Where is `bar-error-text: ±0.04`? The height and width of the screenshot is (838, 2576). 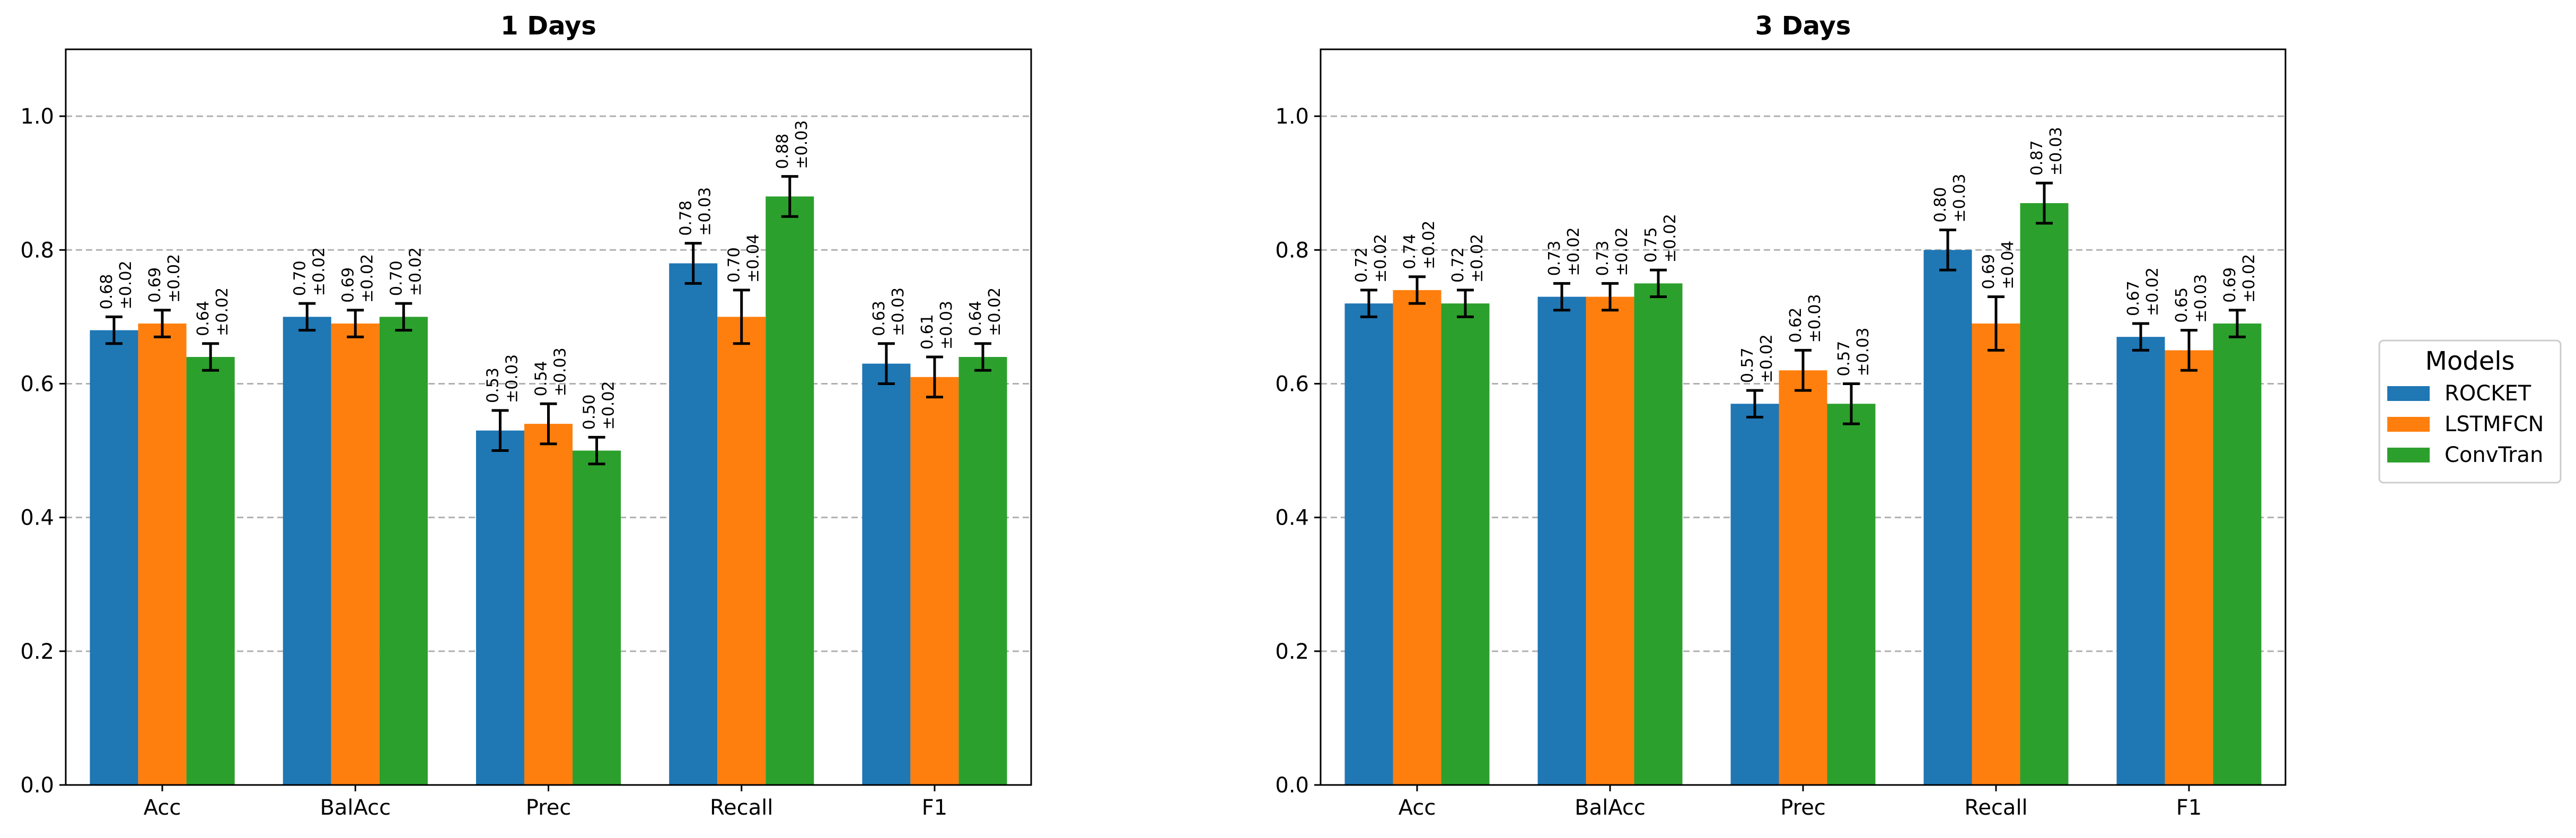
bar-error-text: ±0.04 is located at coordinates (753, 259).